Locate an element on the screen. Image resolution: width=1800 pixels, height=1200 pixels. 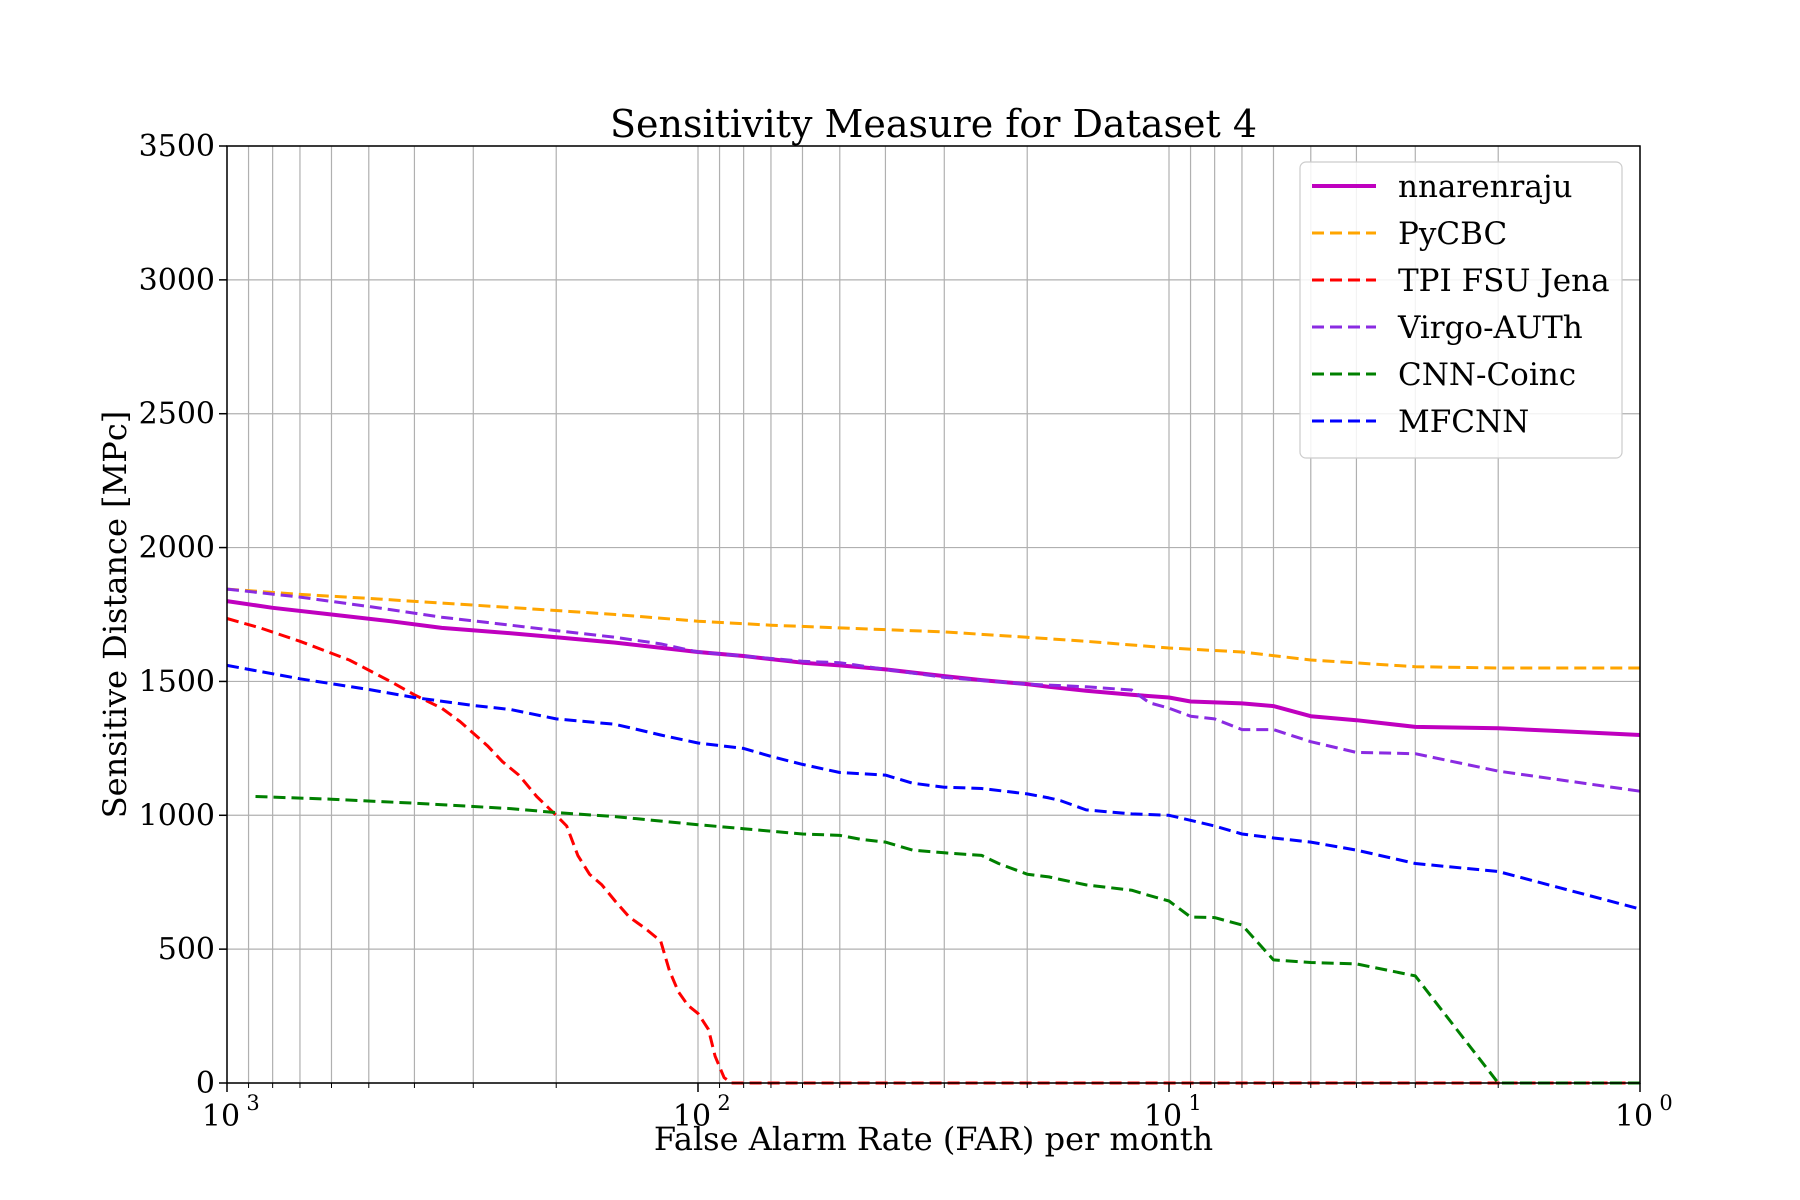
y-tick-label: 0 is located at coordinates (205, 1083).